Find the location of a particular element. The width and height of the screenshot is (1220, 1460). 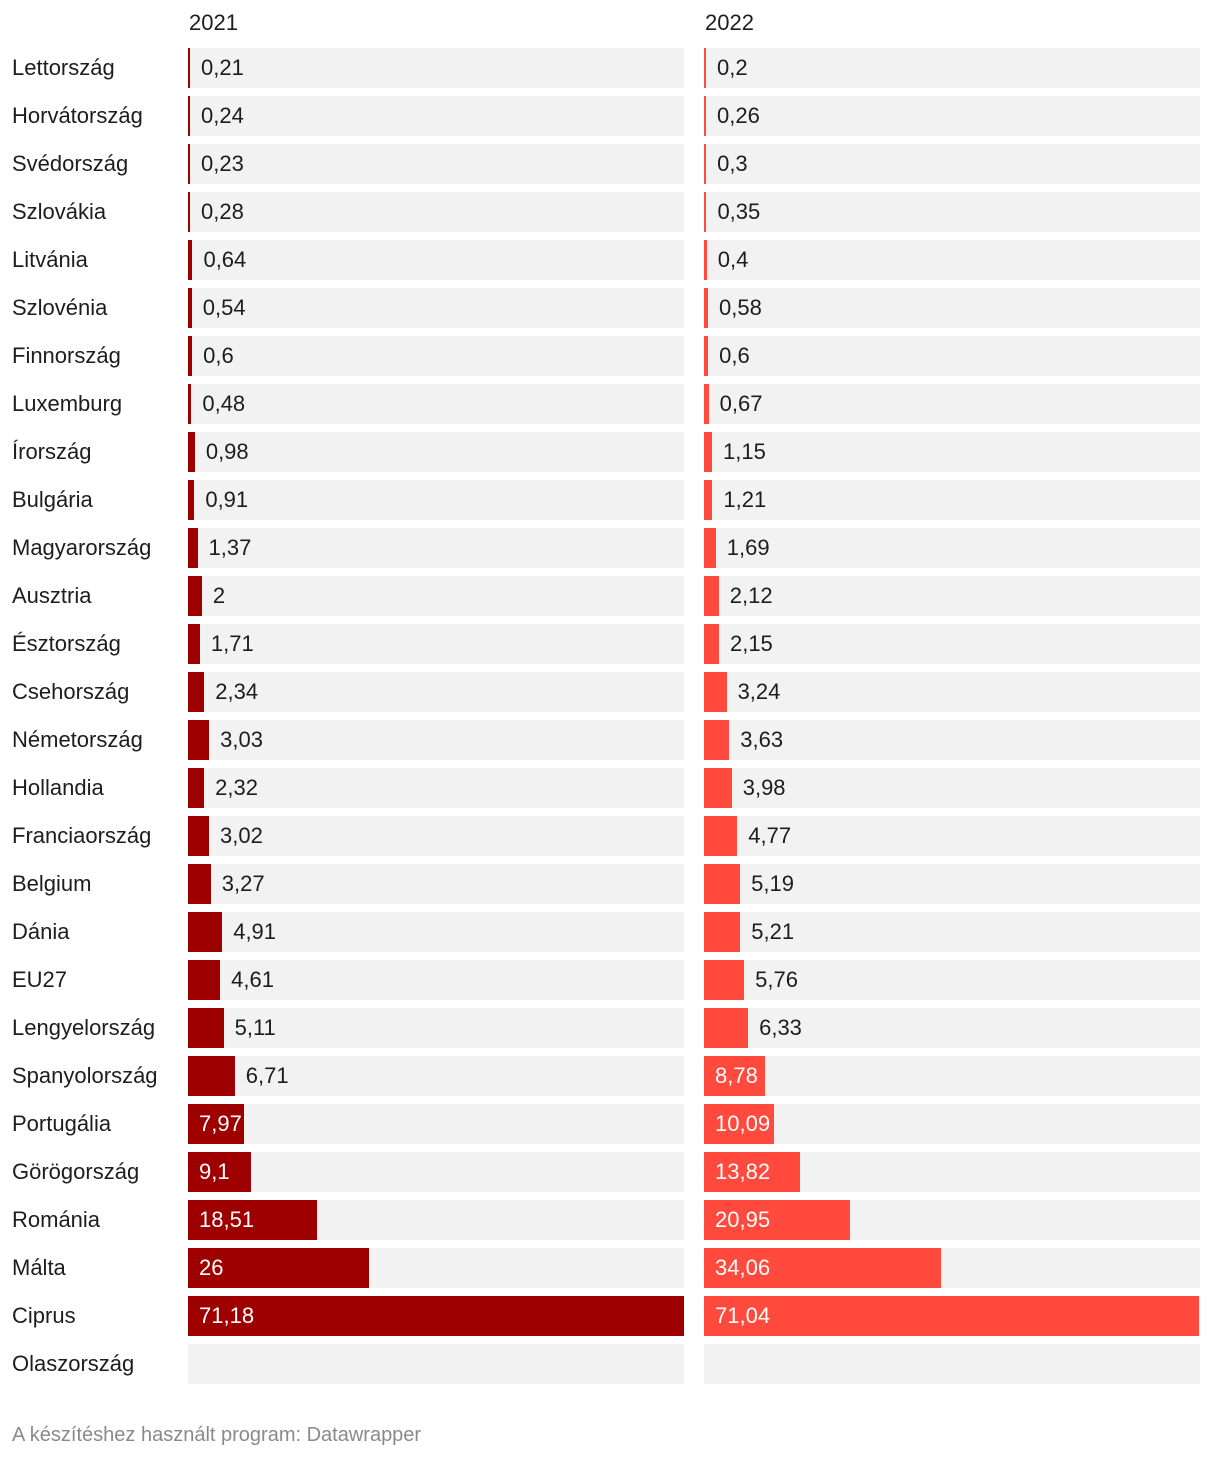

category-label: Ciprus is located at coordinates (44, 1315).